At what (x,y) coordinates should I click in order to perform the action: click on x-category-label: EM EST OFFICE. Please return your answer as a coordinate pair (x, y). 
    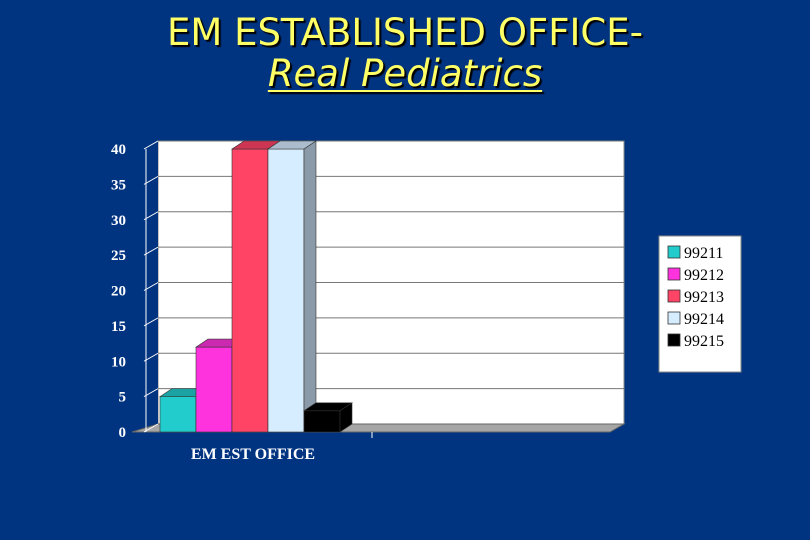
    Looking at the image, I should click on (253, 454).